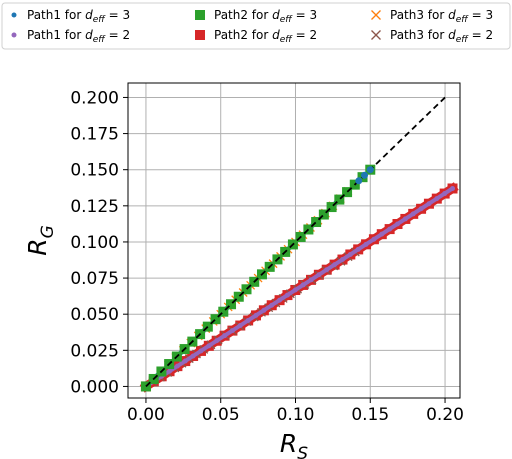  I want to click on x-tick-label: 0.05, so click(221, 415).